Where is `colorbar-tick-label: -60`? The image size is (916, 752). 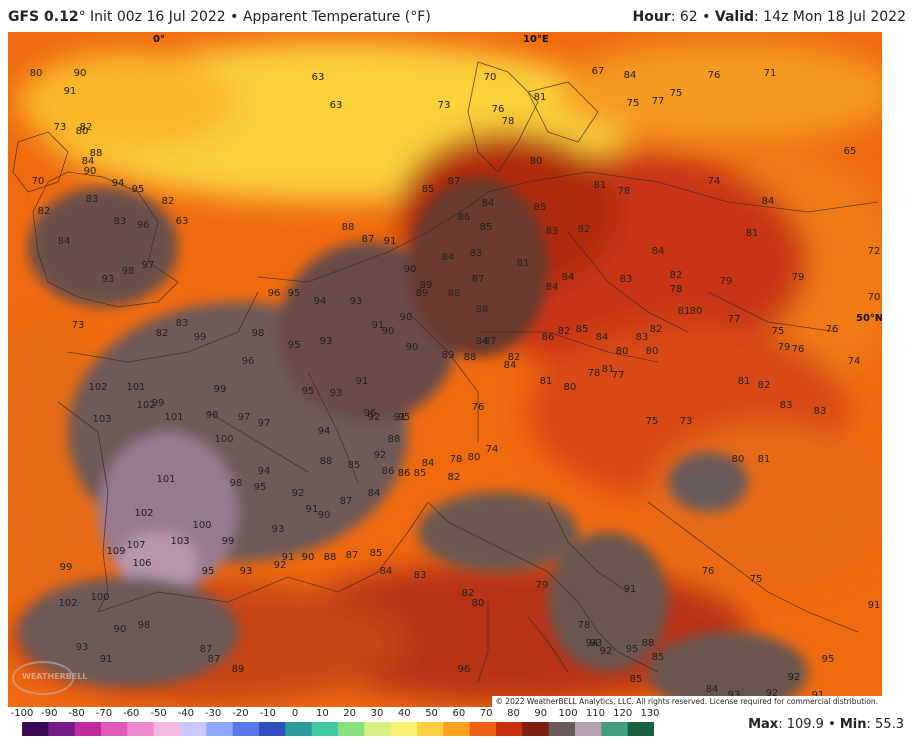 colorbar-tick-label: -60 is located at coordinates (131, 713).